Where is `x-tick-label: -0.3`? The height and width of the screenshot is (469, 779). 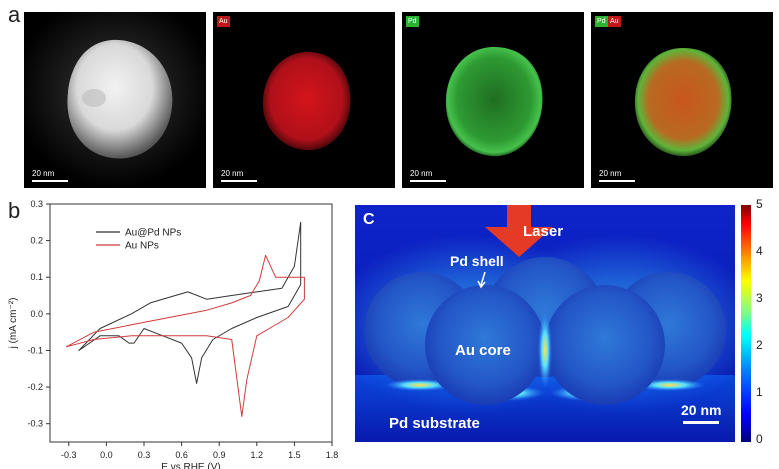
x-tick-label: -0.3 is located at coordinates (69, 455).